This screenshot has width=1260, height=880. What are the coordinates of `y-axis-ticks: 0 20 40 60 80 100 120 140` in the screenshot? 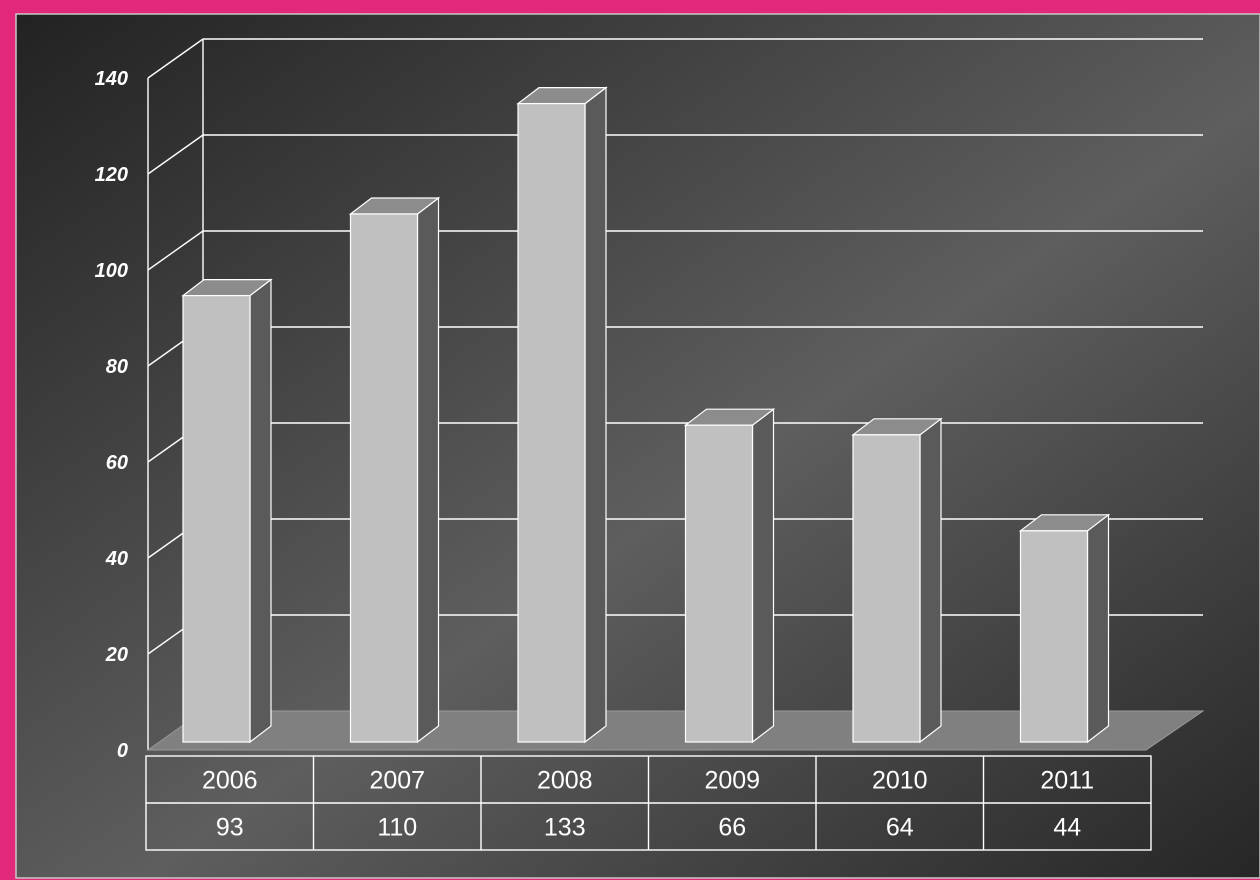 It's located at (111, 415).